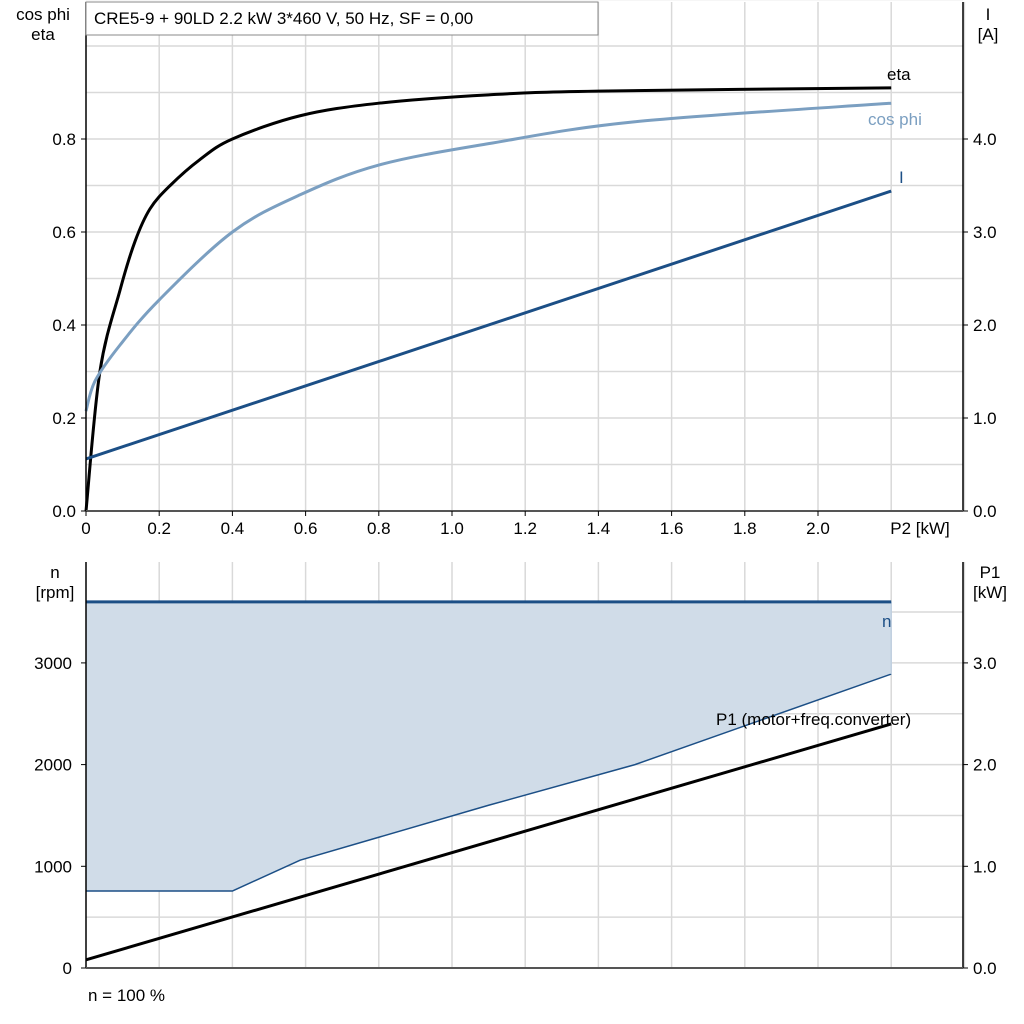  I want to click on y-label-n: n, so click(54, 572).